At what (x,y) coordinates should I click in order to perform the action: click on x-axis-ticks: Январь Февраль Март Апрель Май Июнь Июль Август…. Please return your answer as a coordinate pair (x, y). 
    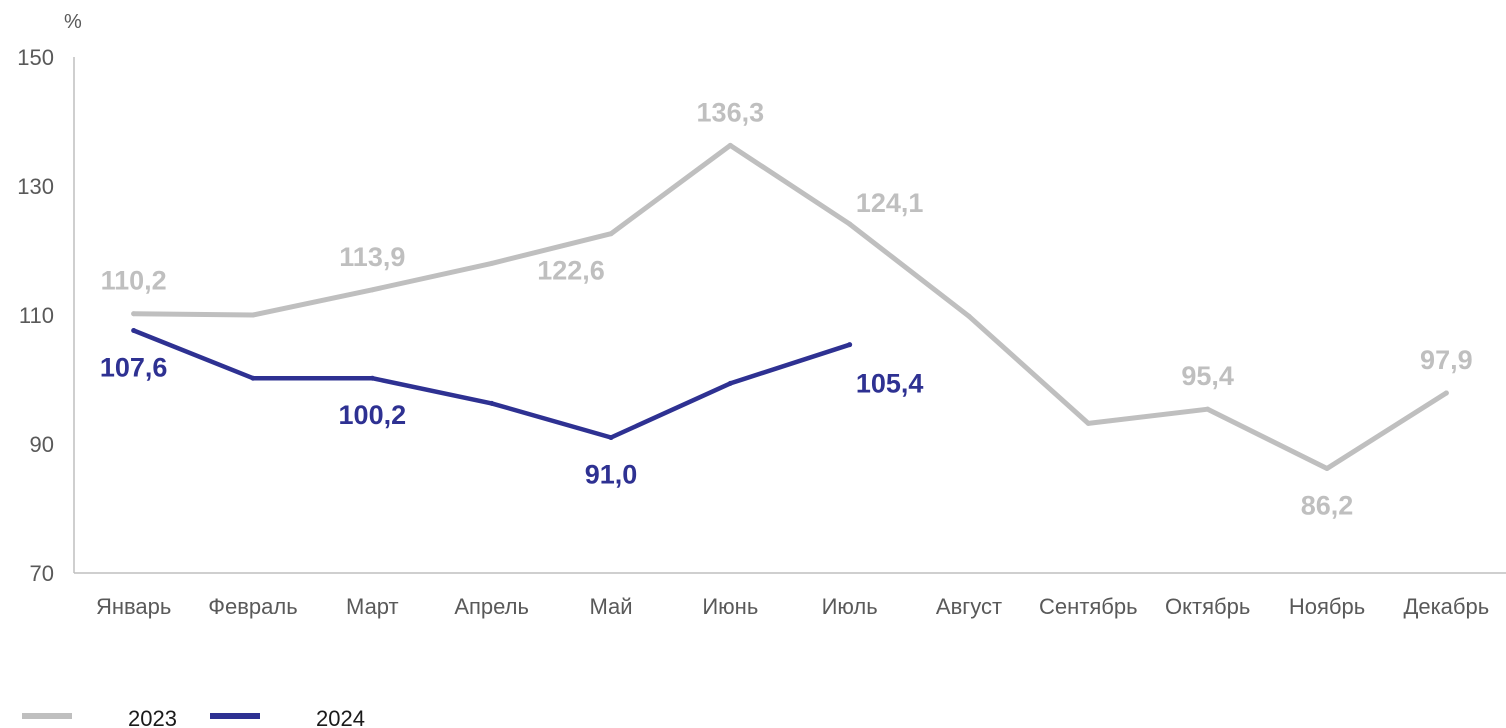
    Looking at the image, I should click on (792, 606).